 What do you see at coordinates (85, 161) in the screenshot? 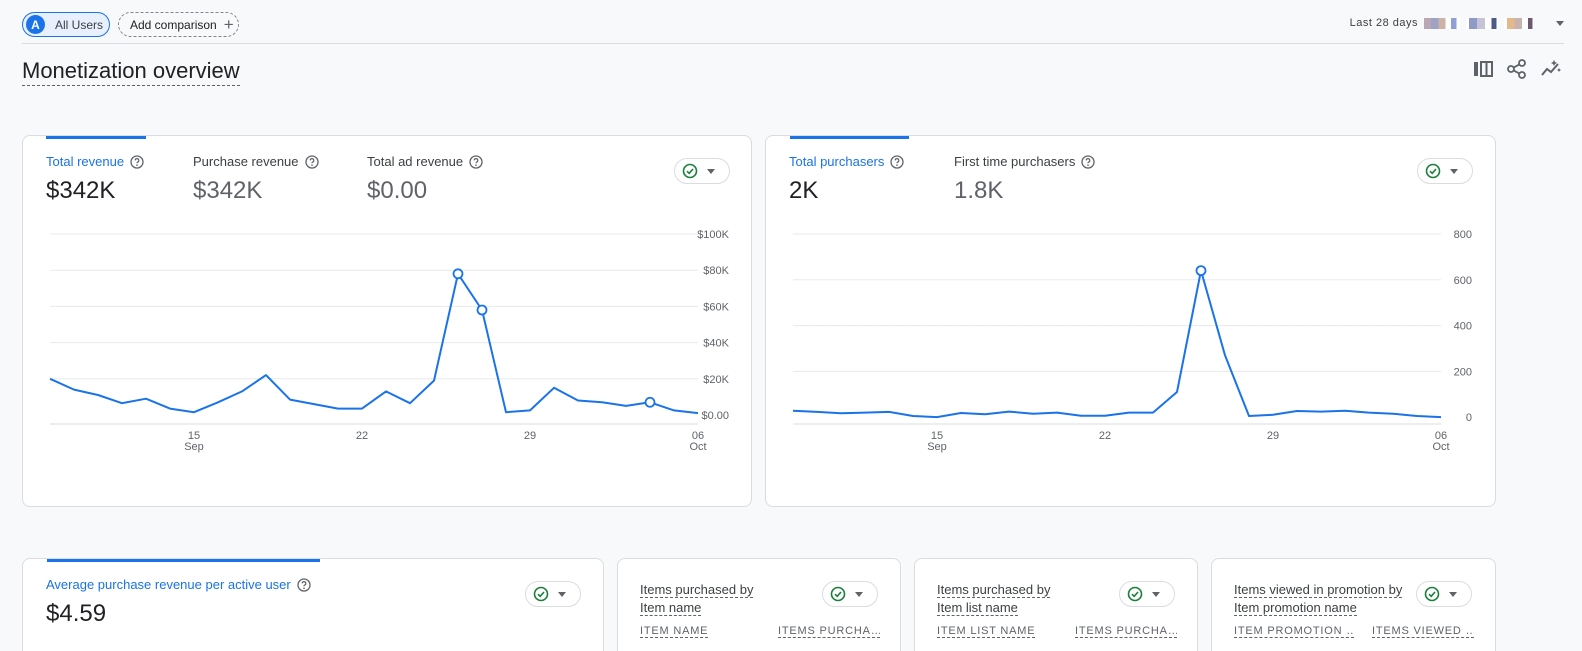
I see `metric-label: Total revenue` at bounding box center [85, 161].